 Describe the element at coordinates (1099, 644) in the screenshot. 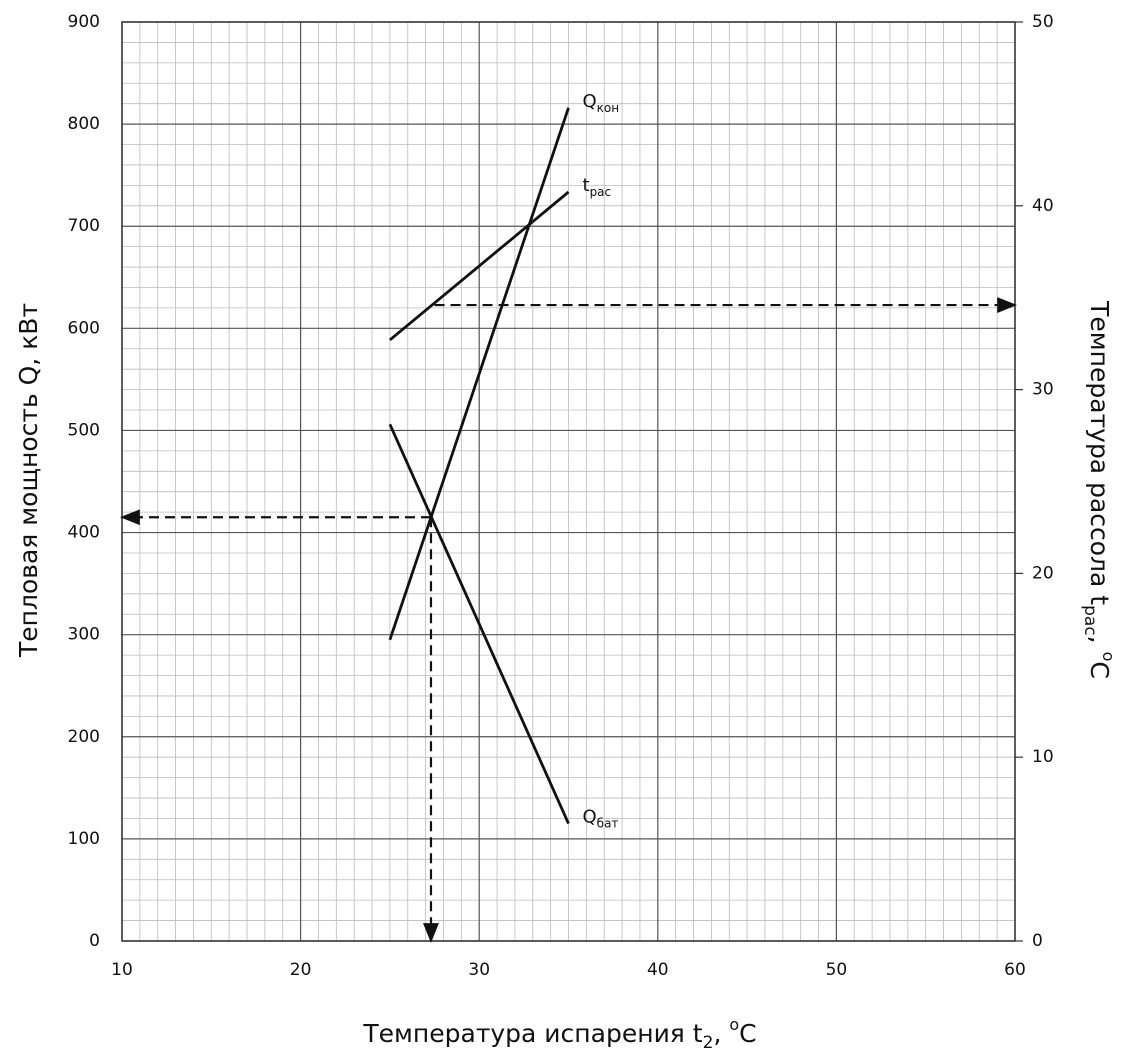

I see `y2-title-sep: ,` at that location.